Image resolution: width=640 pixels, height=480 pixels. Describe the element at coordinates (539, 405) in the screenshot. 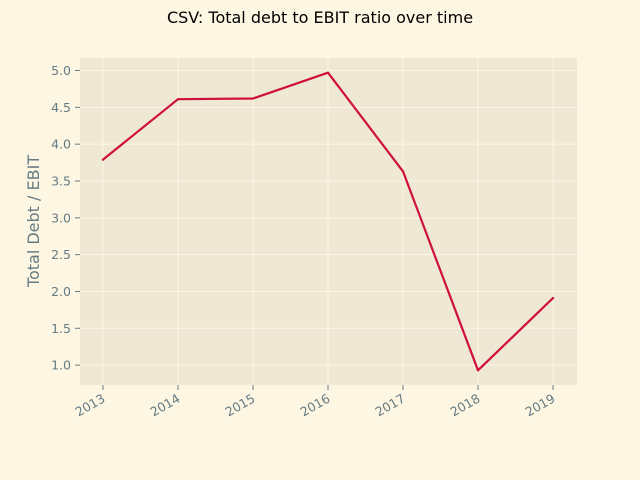

I see `x-tick-label: 2019` at that location.